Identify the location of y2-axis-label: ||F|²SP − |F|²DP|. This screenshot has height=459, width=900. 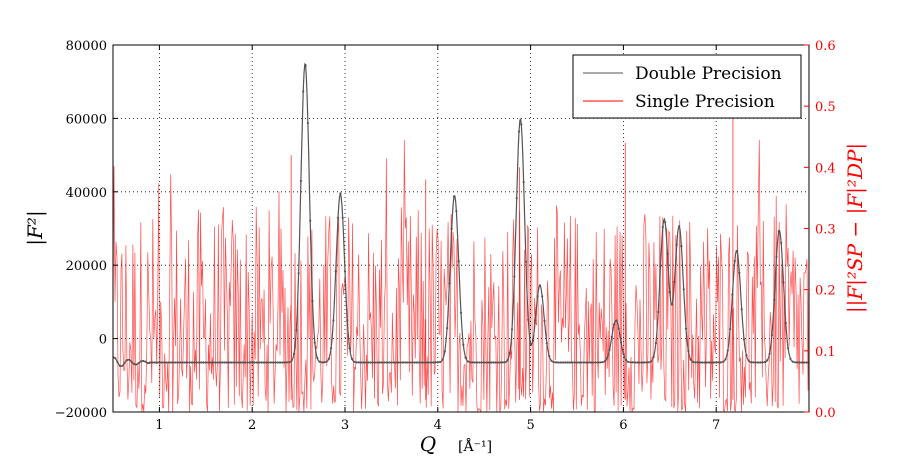
(855, 228).